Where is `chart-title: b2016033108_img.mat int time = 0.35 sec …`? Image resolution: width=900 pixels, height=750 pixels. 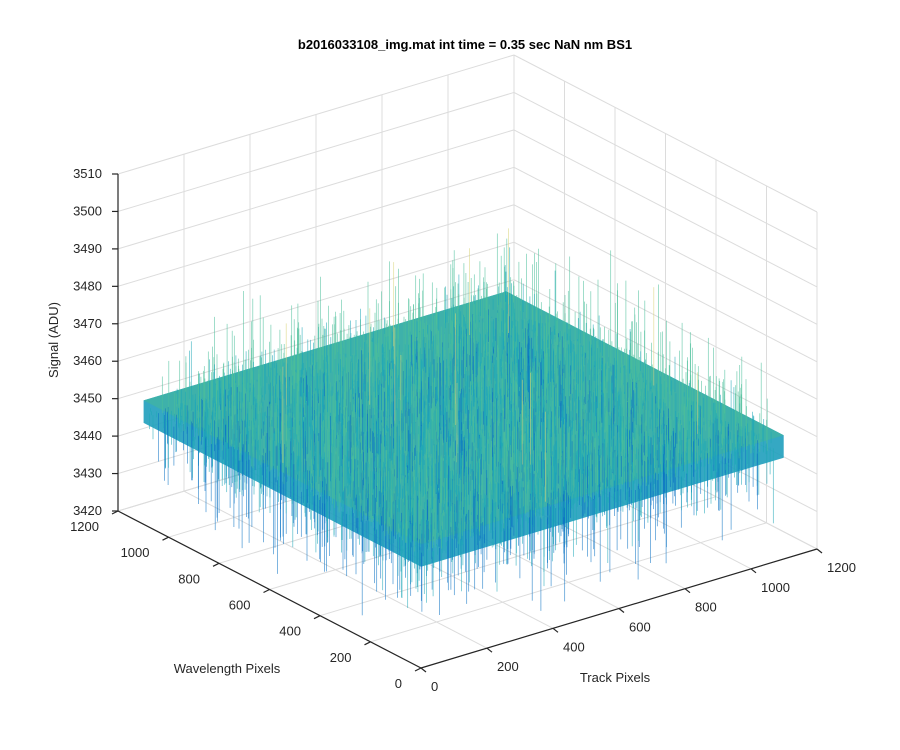
chart-title: b2016033108_img.mat int time = 0.35 sec … is located at coordinates (465, 44).